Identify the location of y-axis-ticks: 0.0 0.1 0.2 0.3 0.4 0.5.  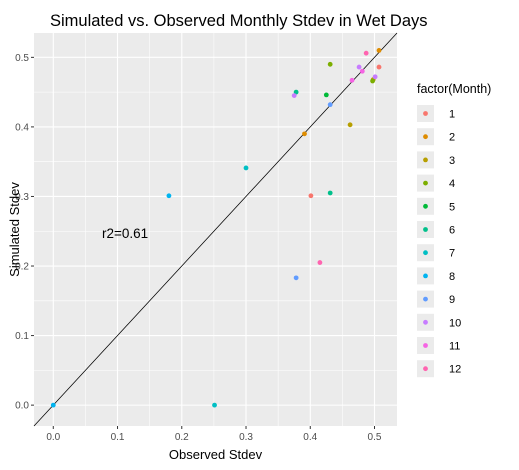
(24, 232).